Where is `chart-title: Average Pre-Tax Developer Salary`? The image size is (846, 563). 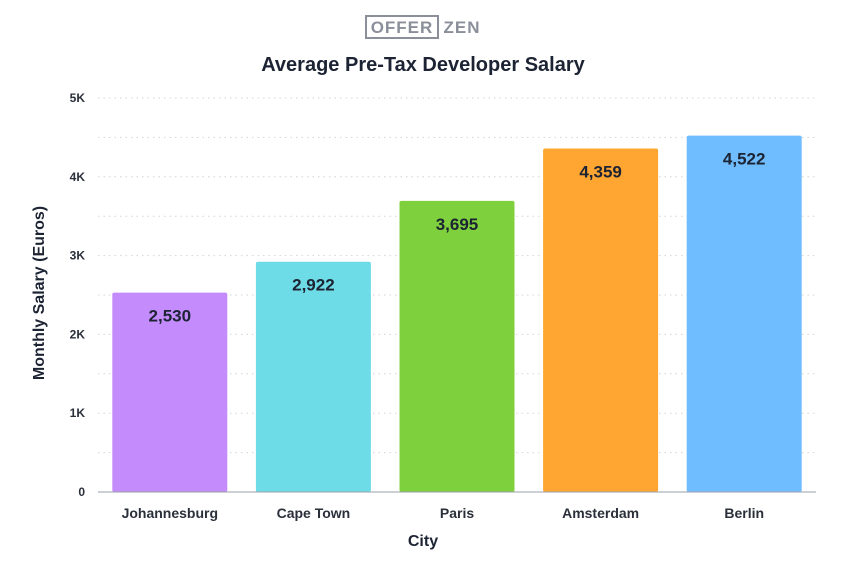
chart-title: Average Pre-Tax Developer Salary is located at coordinates (423, 65).